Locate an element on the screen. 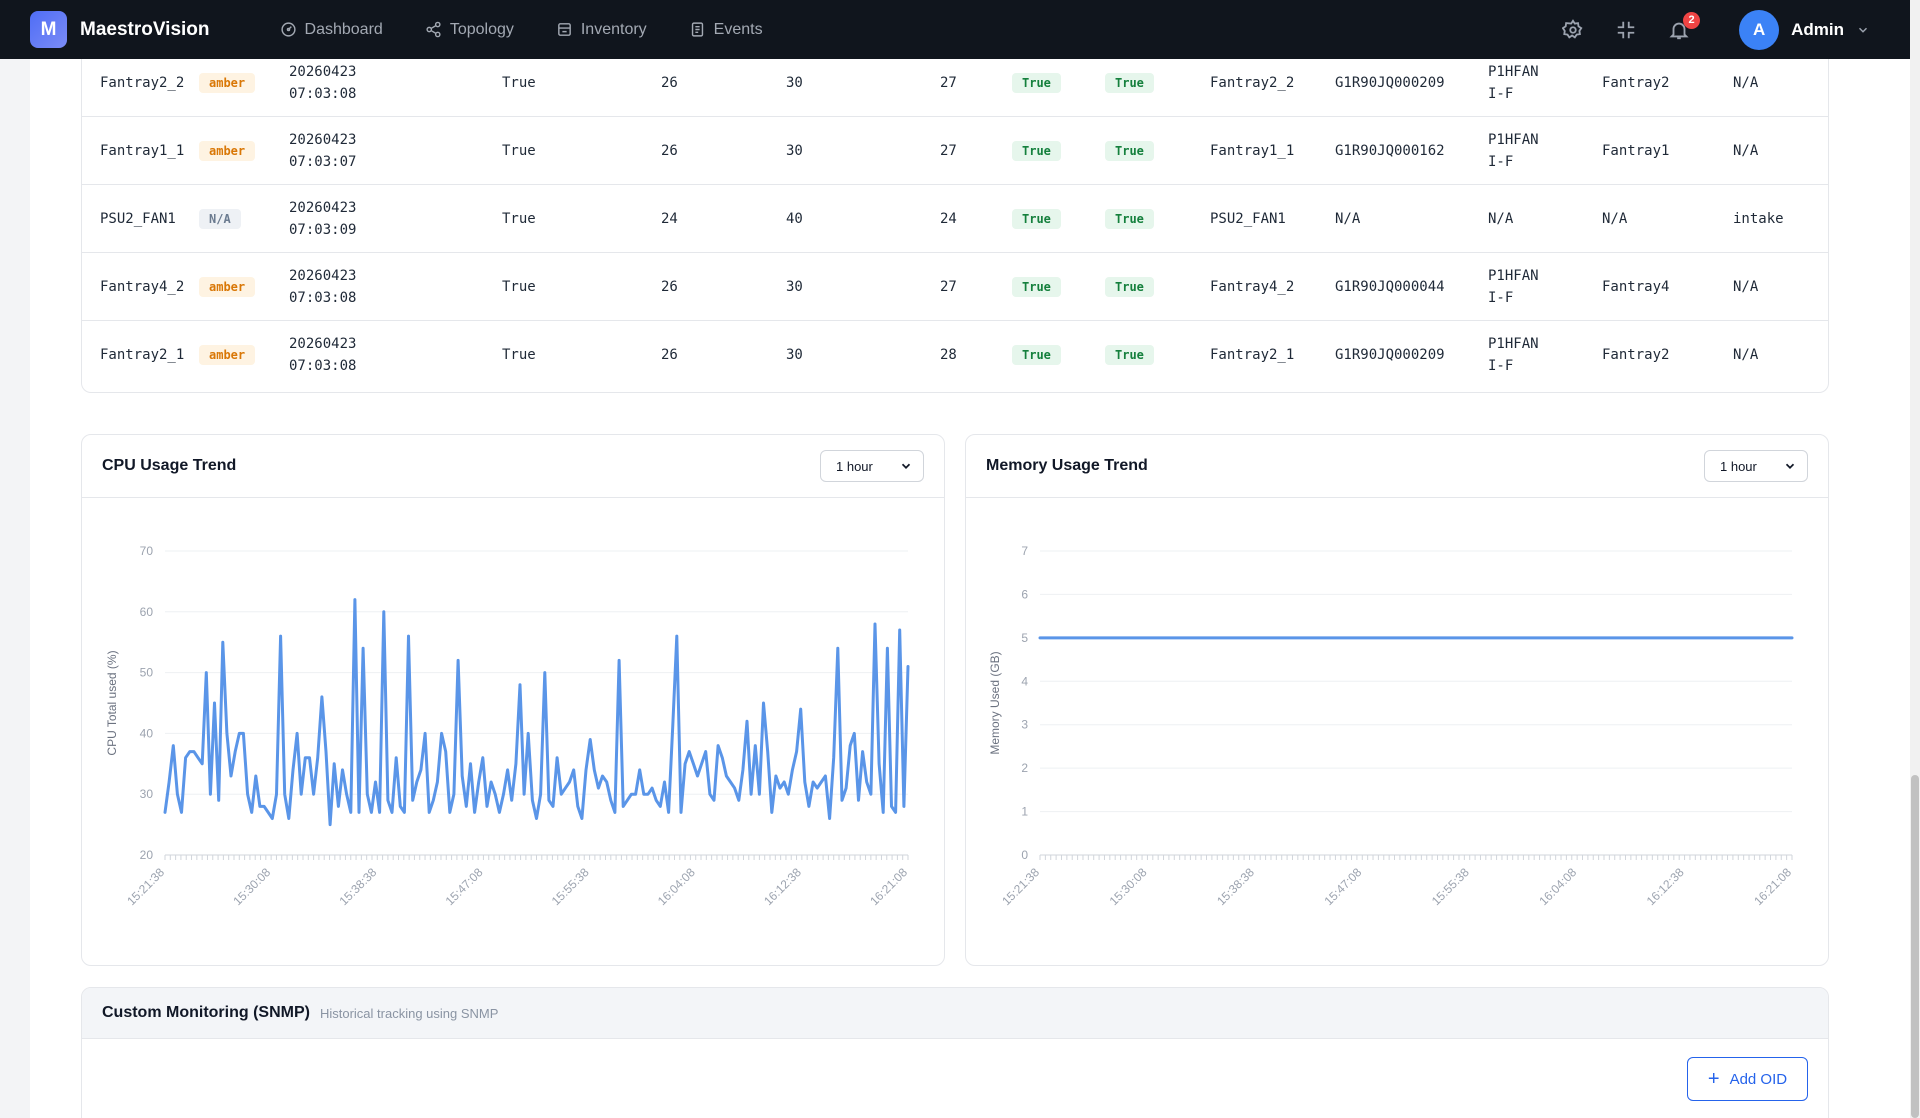 The width and height of the screenshot is (1920, 1118). add-oid-button: + Add OID is located at coordinates (1747, 1079).